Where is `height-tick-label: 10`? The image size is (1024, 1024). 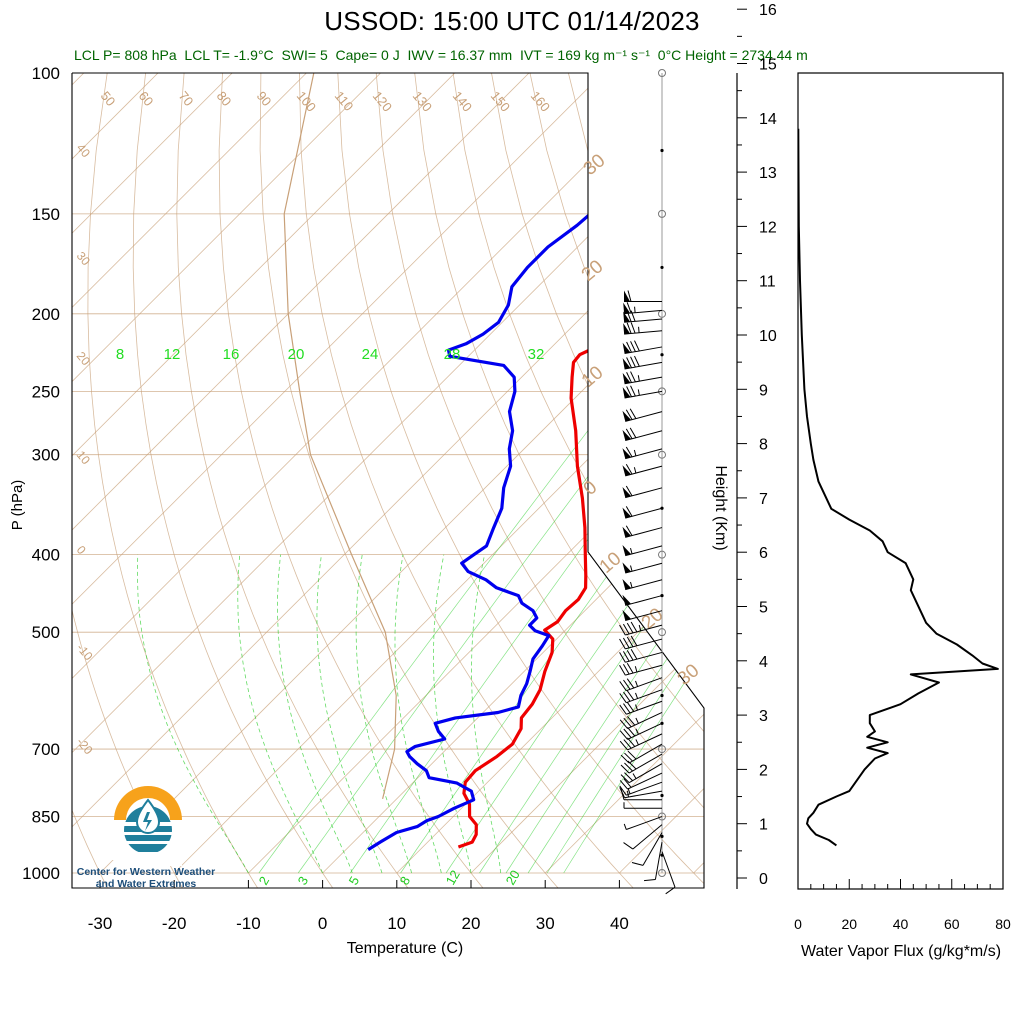
height-tick-label: 10 is located at coordinates (768, 336).